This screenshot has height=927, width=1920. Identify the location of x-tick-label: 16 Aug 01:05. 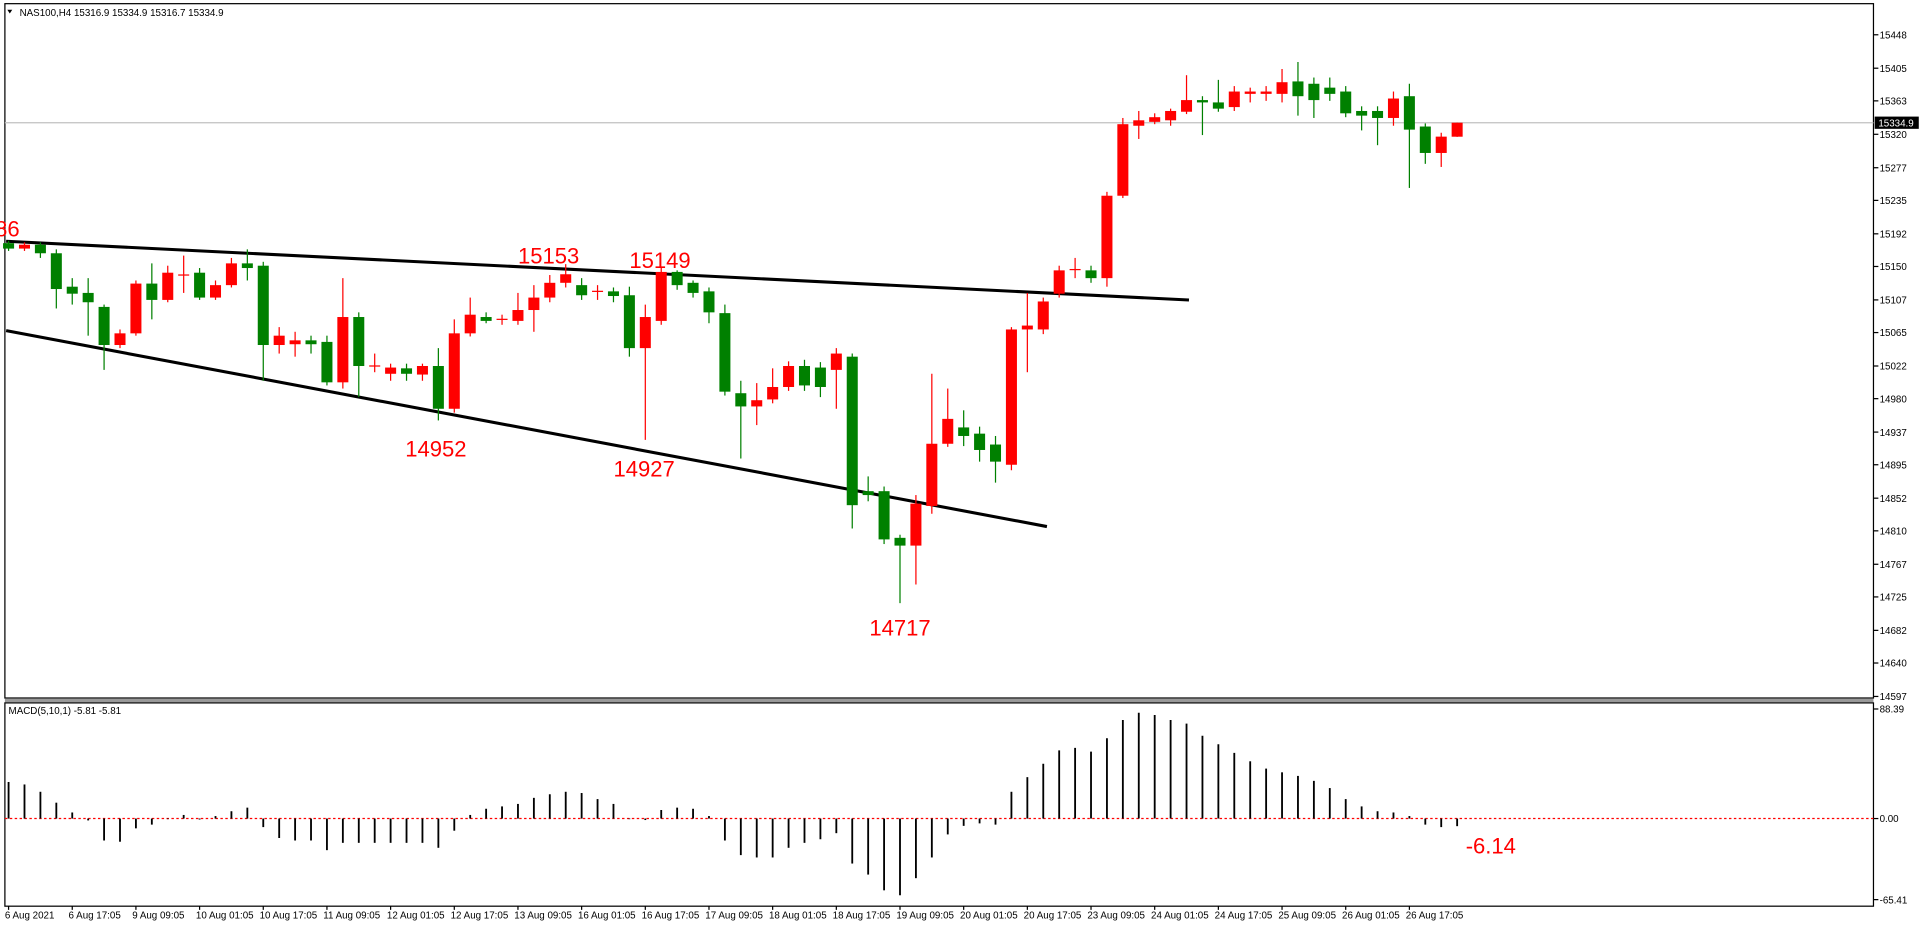
(607, 915).